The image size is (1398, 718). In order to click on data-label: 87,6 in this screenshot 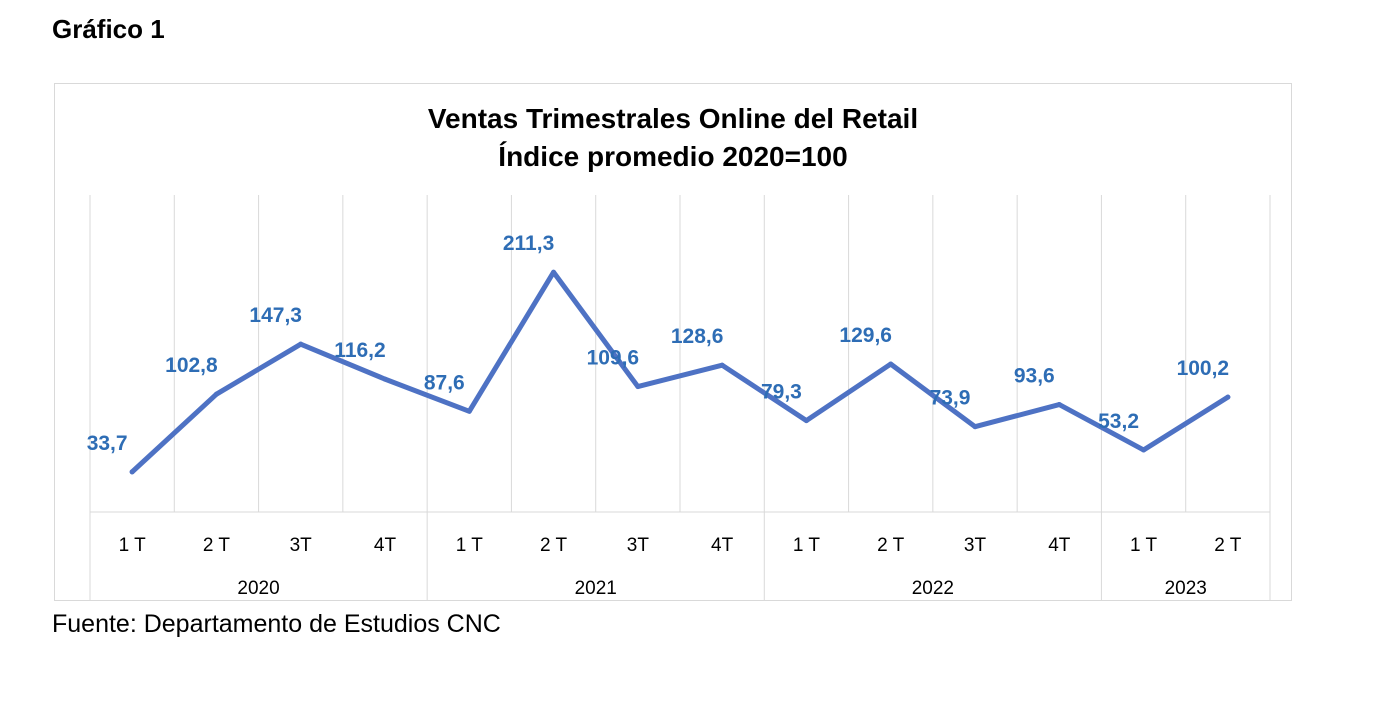, I will do `click(444, 382)`.